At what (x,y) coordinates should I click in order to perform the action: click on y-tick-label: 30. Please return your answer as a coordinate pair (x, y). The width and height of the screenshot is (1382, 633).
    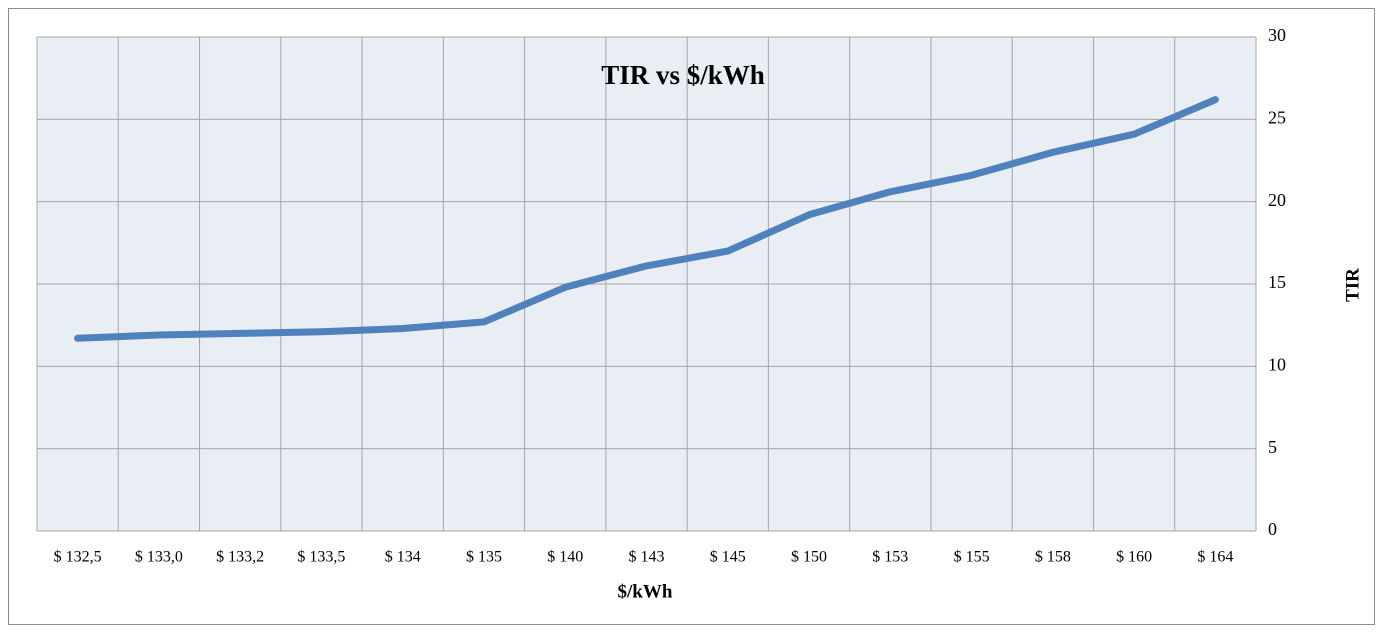
    Looking at the image, I should click on (1277, 35).